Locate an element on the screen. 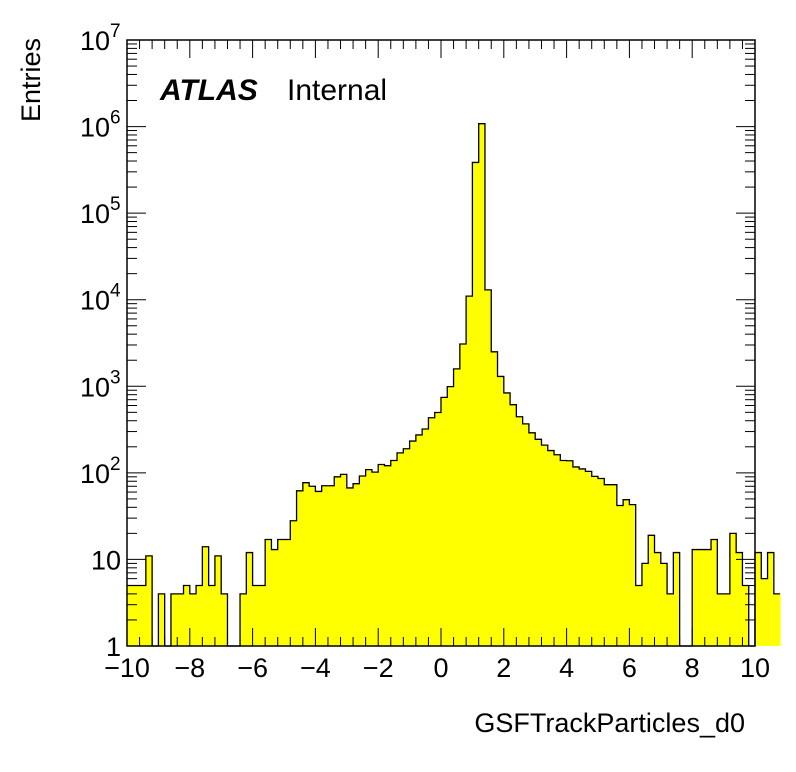 The width and height of the screenshot is (796, 772). internal-label: Internal is located at coordinates (337, 90).